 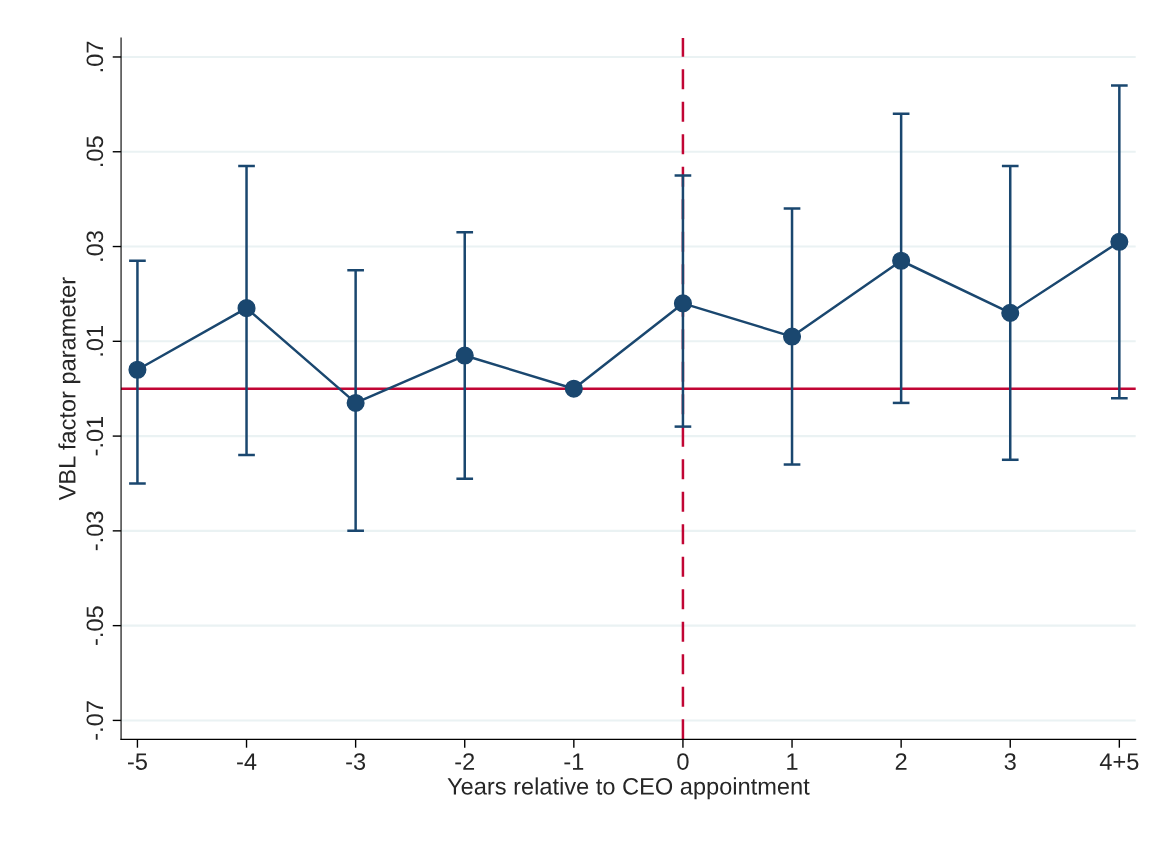 What do you see at coordinates (792, 761) in the screenshot?
I see `x-tick-label: 1` at bounding box center [792, 761].